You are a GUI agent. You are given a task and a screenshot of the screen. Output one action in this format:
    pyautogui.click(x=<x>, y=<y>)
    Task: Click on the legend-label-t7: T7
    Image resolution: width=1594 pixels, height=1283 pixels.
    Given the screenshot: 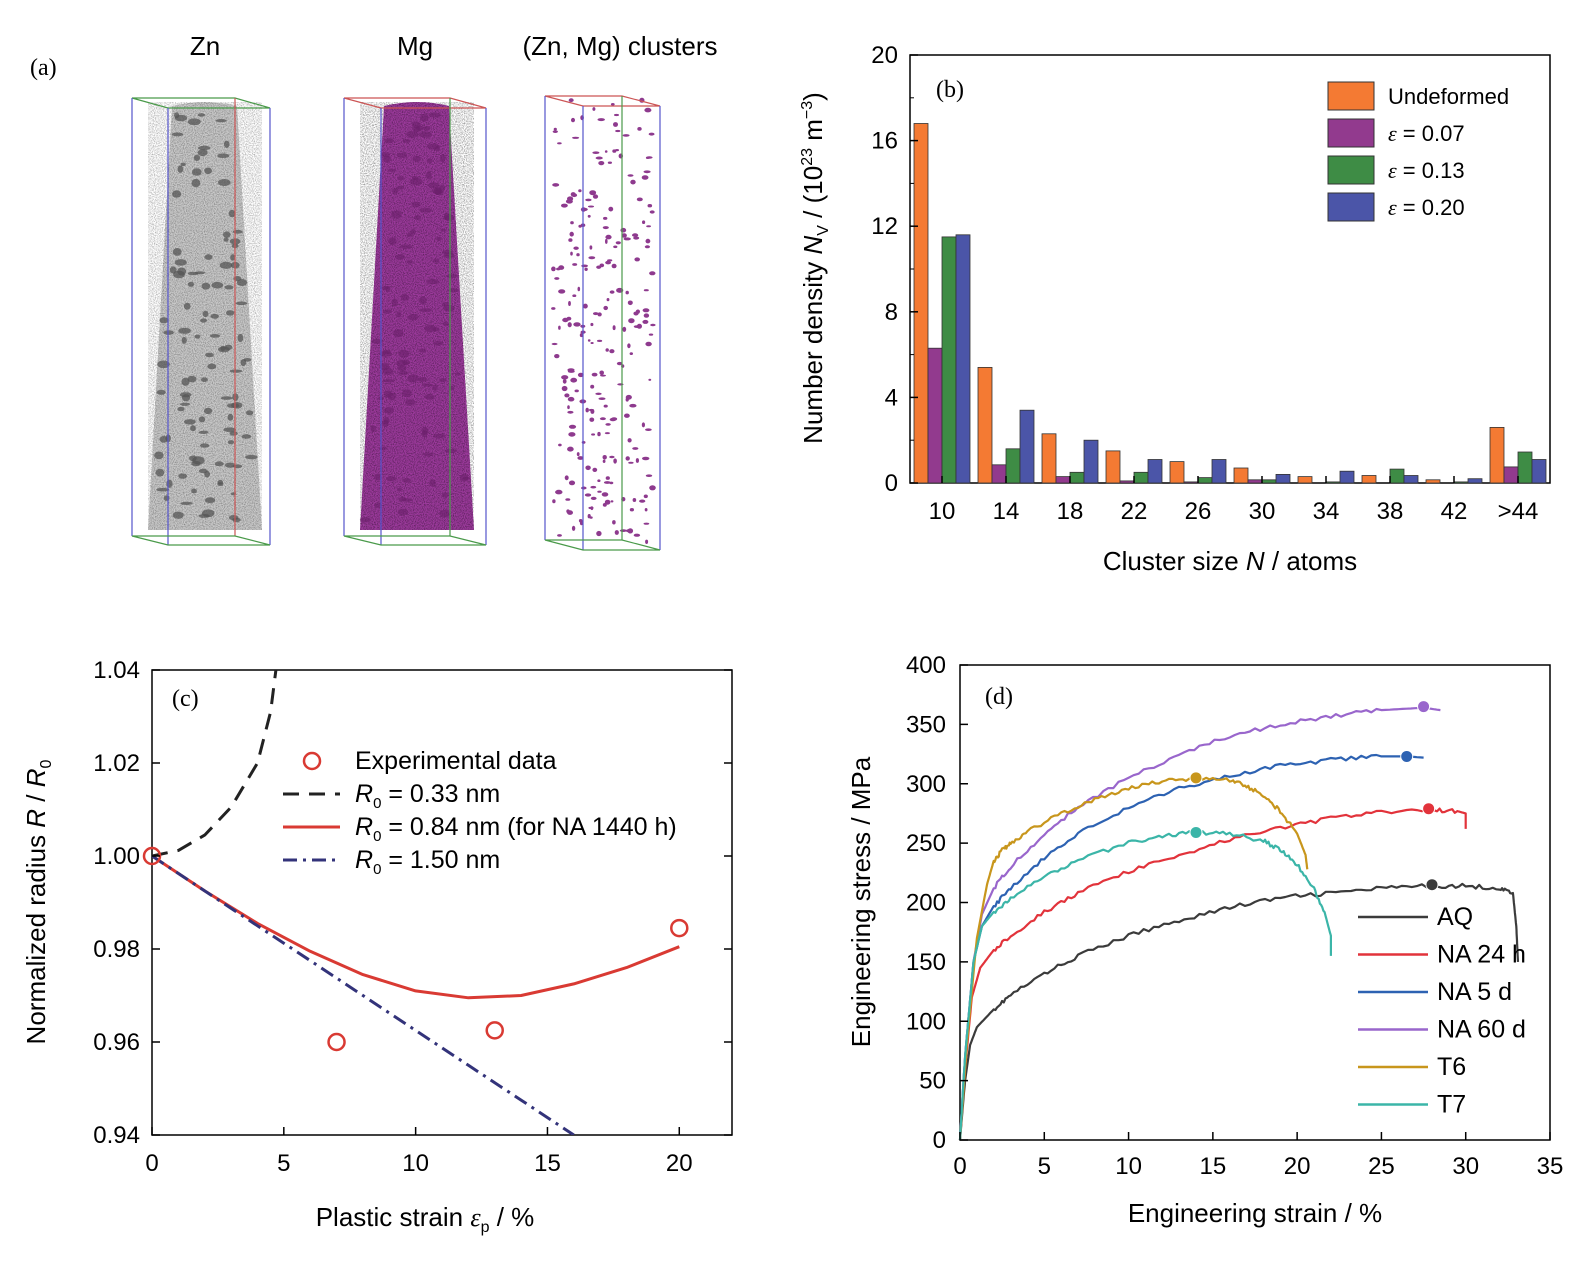 What is the action you would take?
    pyautogui.click(x=1451, y=1105)
    